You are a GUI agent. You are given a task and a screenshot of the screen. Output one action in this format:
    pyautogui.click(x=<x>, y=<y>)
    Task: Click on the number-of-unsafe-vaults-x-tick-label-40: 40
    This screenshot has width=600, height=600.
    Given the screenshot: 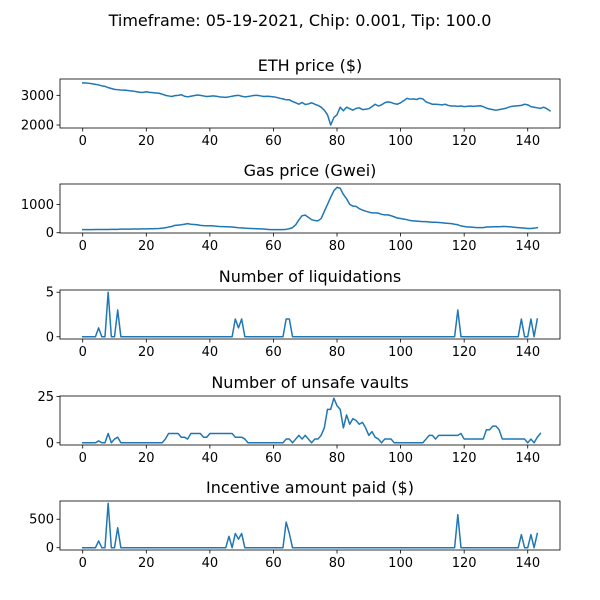 What is the action you would take?
    pyautogui.click(x=210, y=458)
    